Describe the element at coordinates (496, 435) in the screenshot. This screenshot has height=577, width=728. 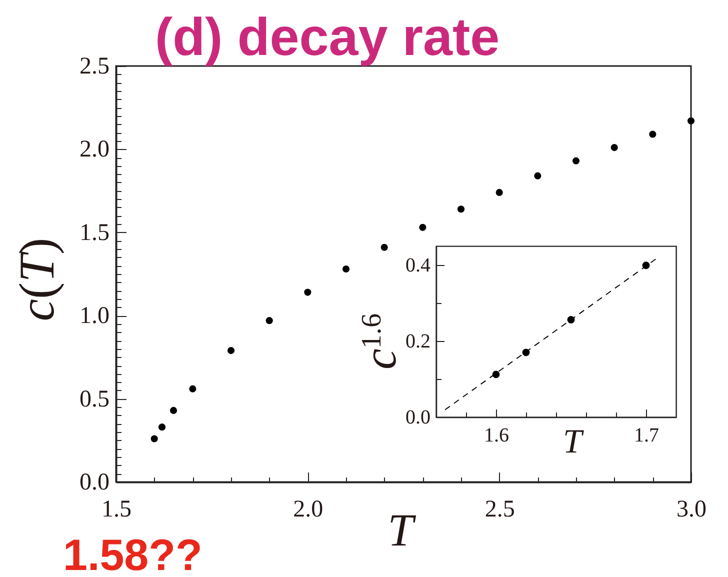
I see `x-tick-label: 1.6` at that location.